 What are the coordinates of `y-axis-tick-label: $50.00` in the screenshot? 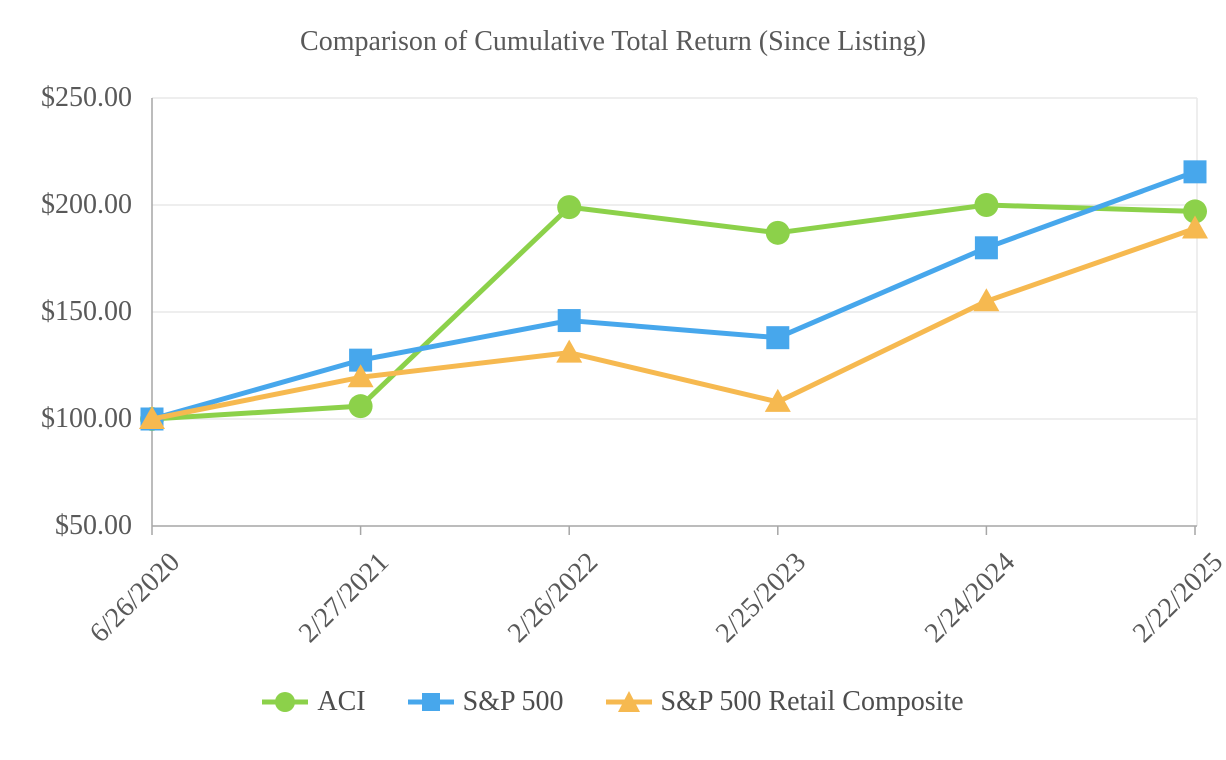 It's located at (93, 525).